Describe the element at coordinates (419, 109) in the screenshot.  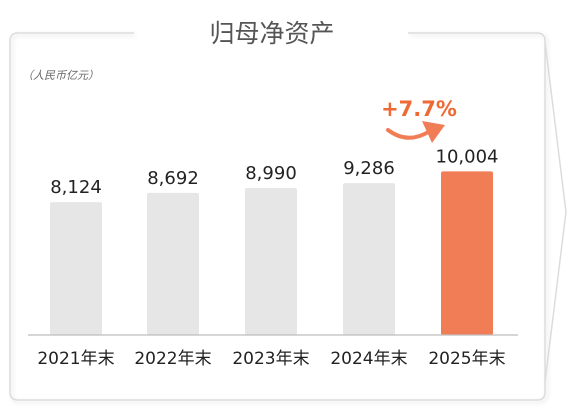
I see `growth-label: +7.7%` at that location.